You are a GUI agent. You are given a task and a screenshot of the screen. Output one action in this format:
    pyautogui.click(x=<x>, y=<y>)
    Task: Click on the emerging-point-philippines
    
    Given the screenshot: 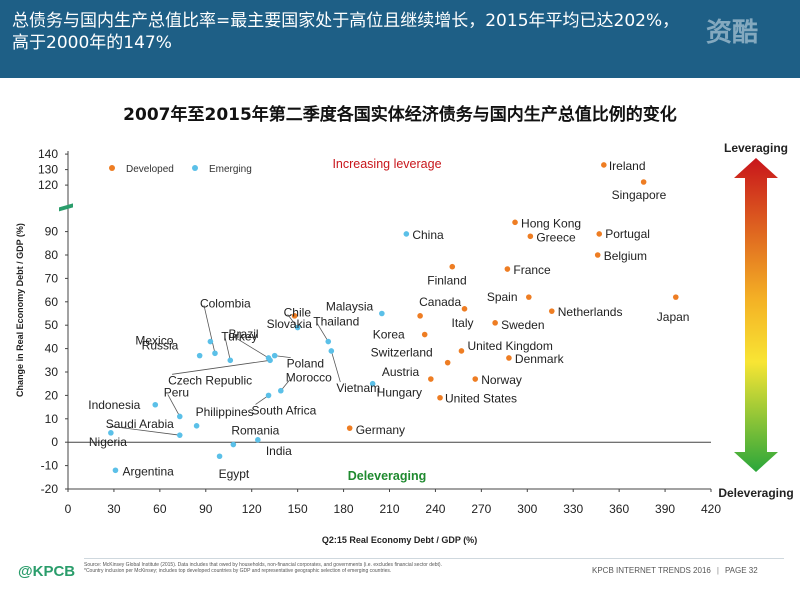 What is the action you would take?
    pyautogui.click(x=196, y=426)
    